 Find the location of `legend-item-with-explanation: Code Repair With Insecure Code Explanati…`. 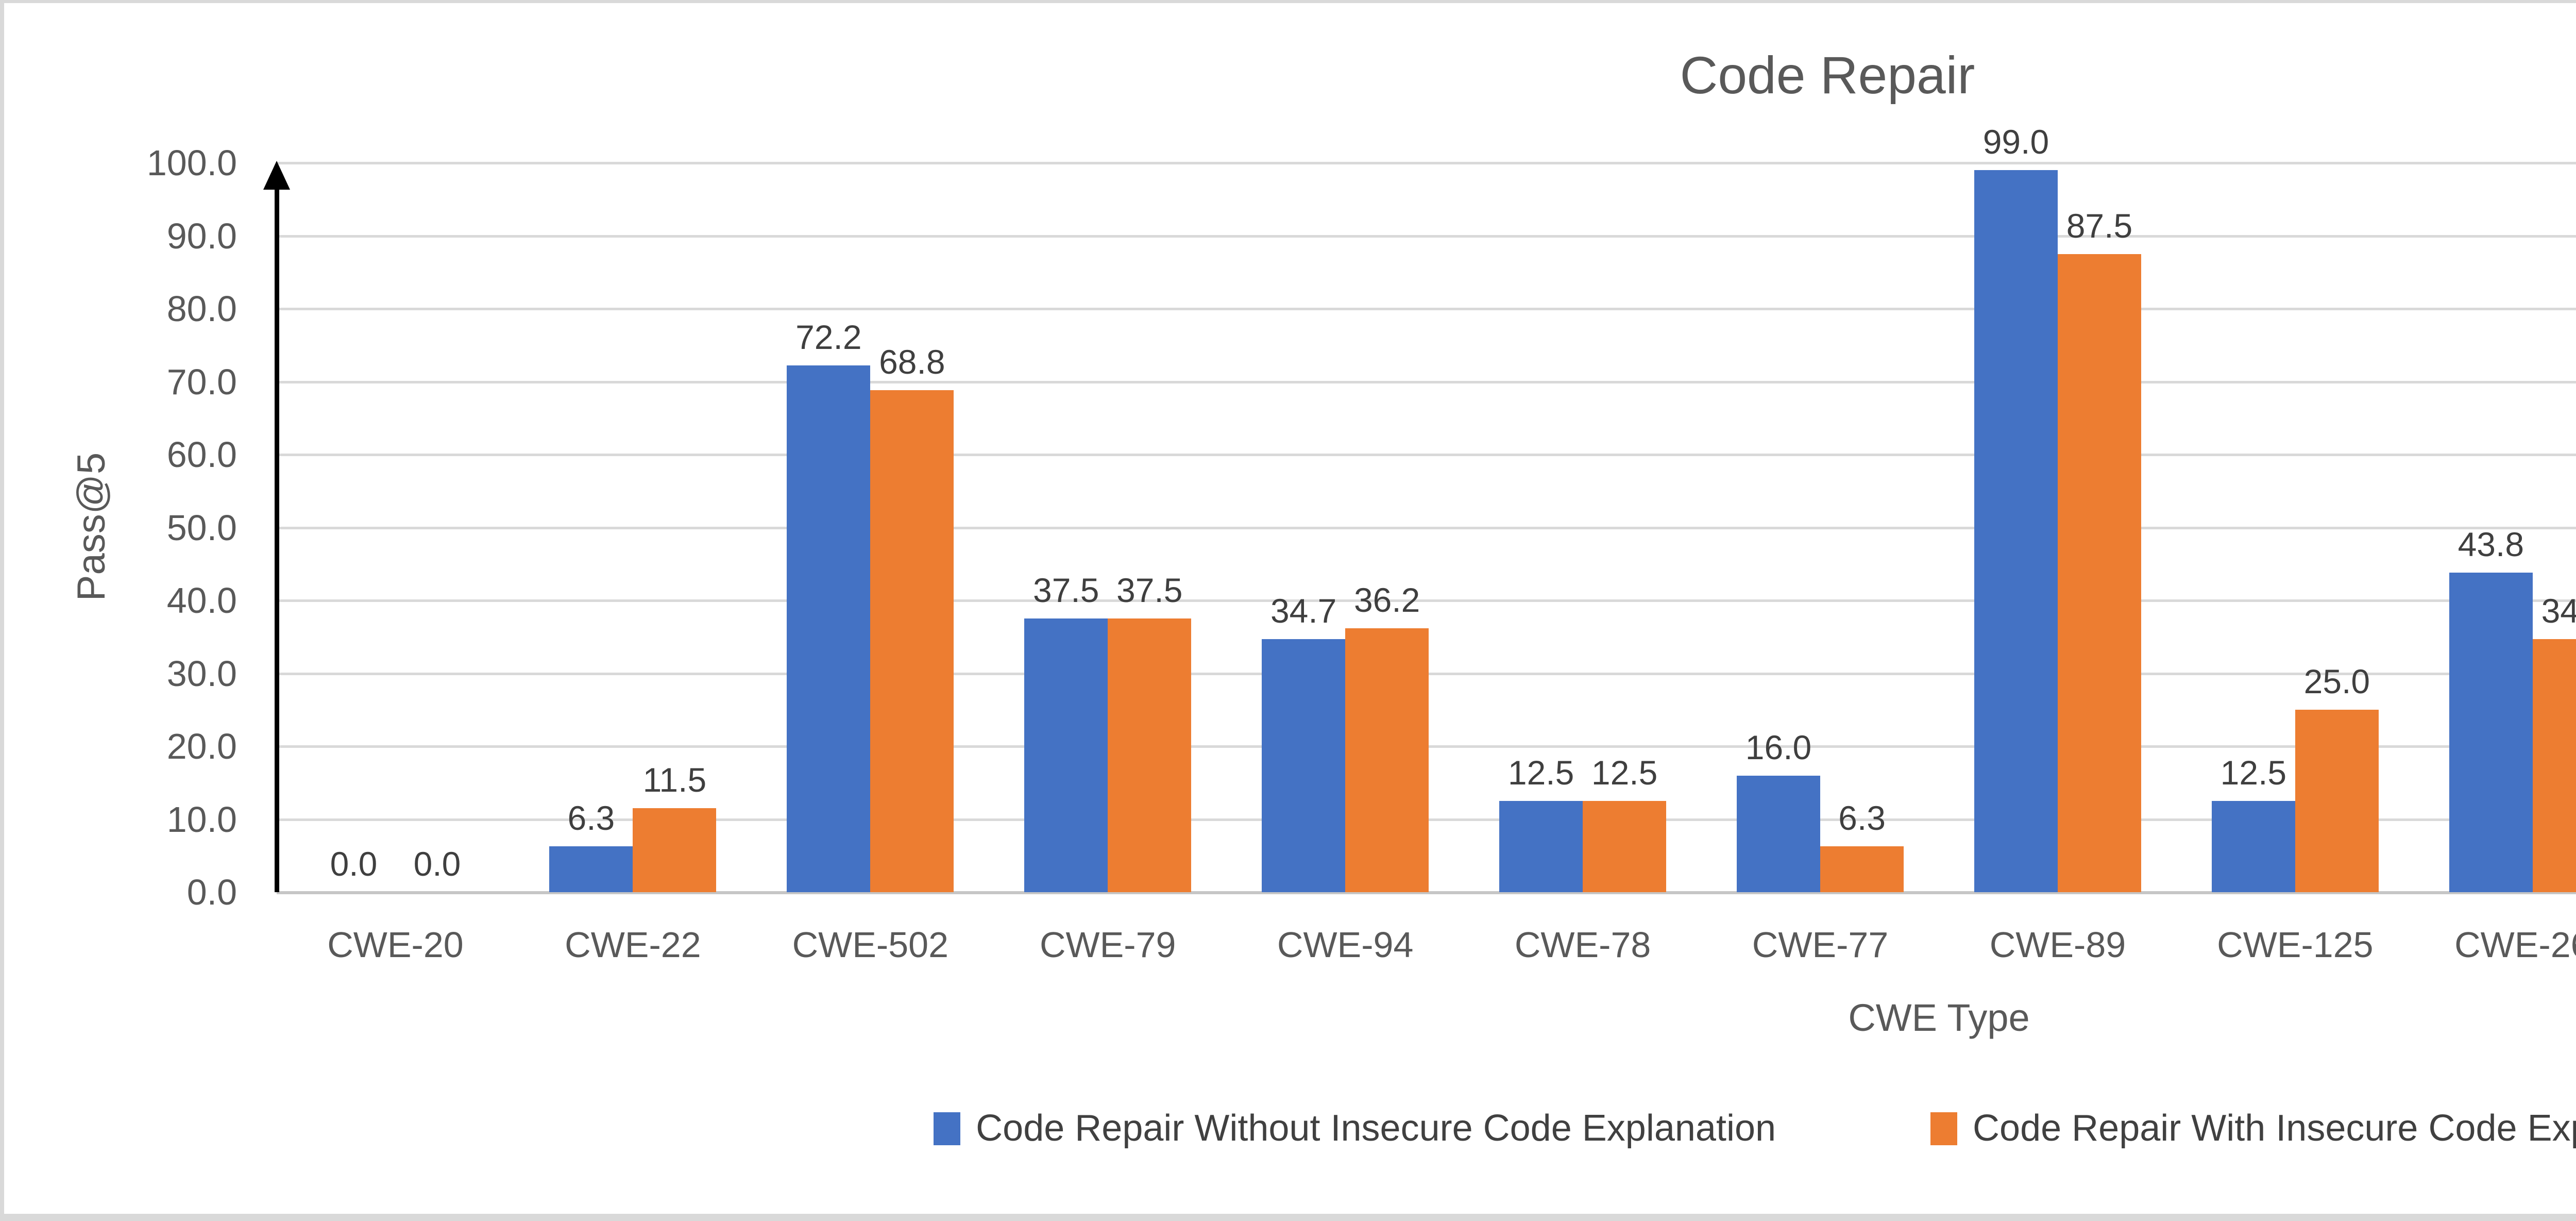

legend-item-with-explanation: Code Repair With Insecure Code Explanati… is located at coordinates (2253, 1128).